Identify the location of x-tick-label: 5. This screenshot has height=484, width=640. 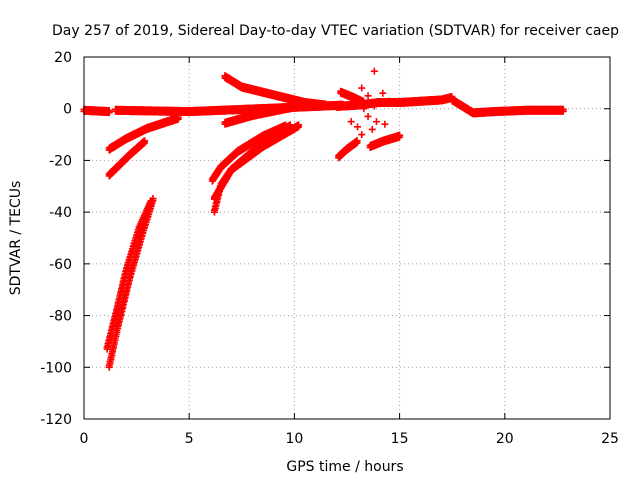
(189, 439).